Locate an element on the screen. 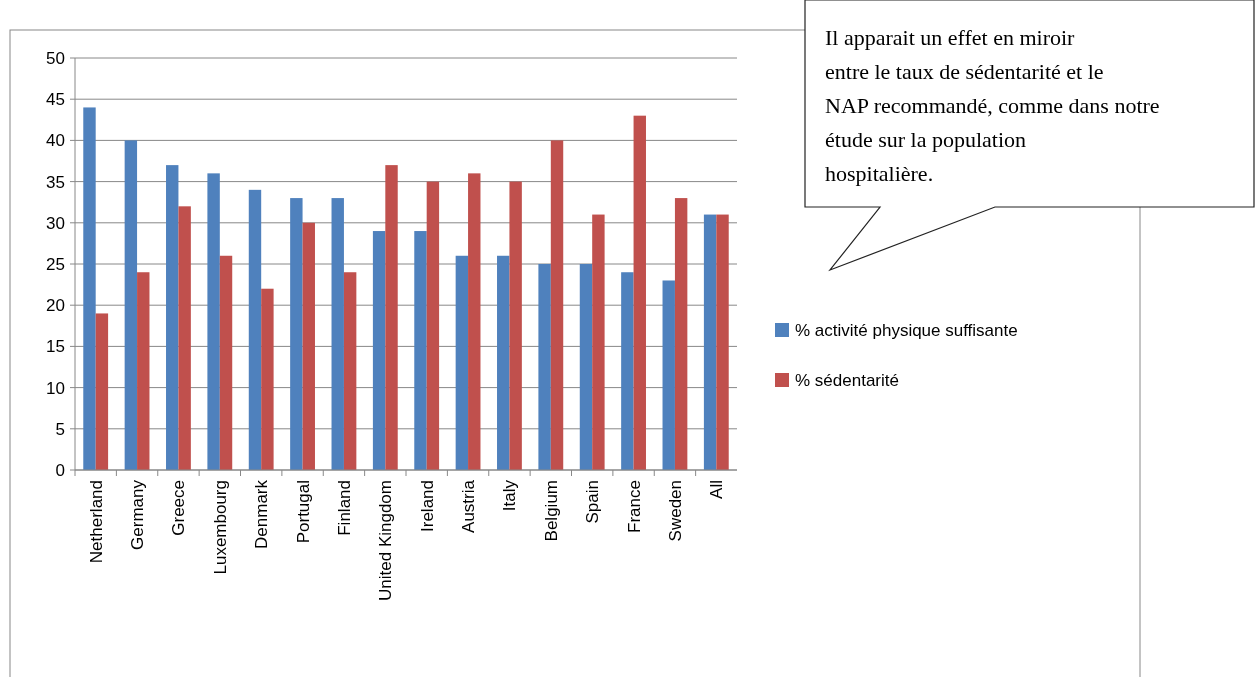 Image resolution: width=1255 pixels, height=677 pixels. y-tick-label: 45 is located at coordinates (55, 100).